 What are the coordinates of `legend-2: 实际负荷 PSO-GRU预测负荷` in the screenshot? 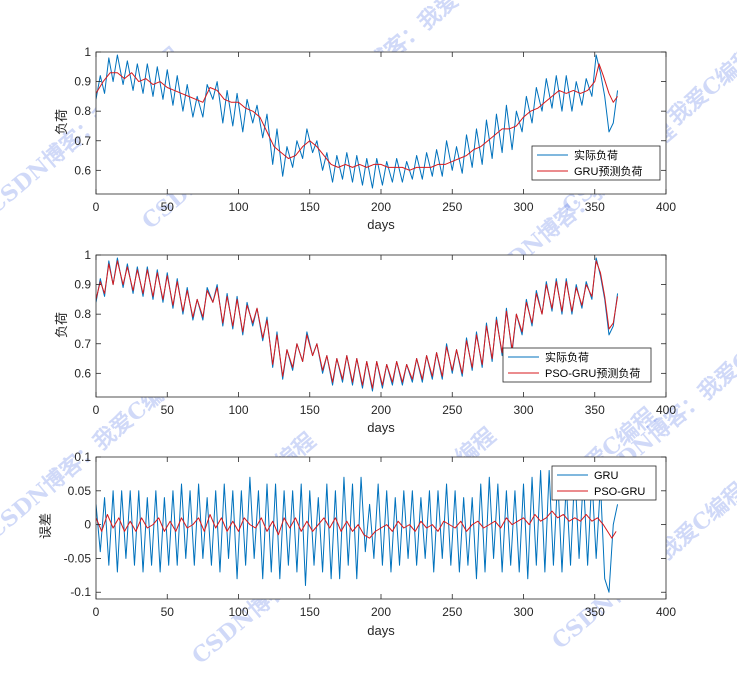 It's located at (577, 365).